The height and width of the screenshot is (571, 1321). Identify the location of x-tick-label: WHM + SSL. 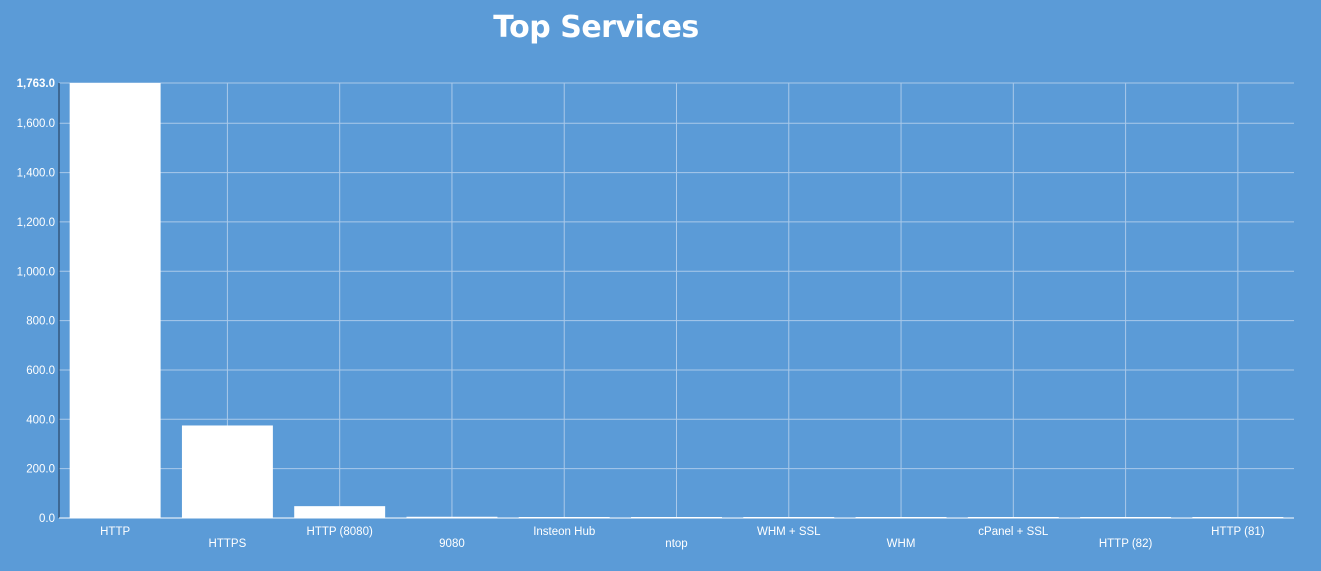
(789, 532).